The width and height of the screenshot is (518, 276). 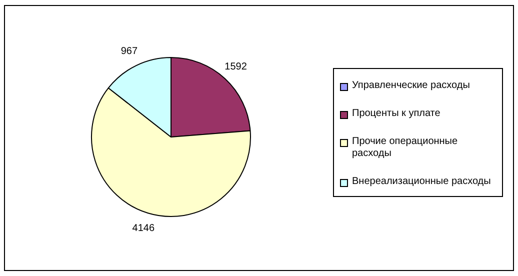 I want to click on data-label: 967, so click(x=129, y=51).